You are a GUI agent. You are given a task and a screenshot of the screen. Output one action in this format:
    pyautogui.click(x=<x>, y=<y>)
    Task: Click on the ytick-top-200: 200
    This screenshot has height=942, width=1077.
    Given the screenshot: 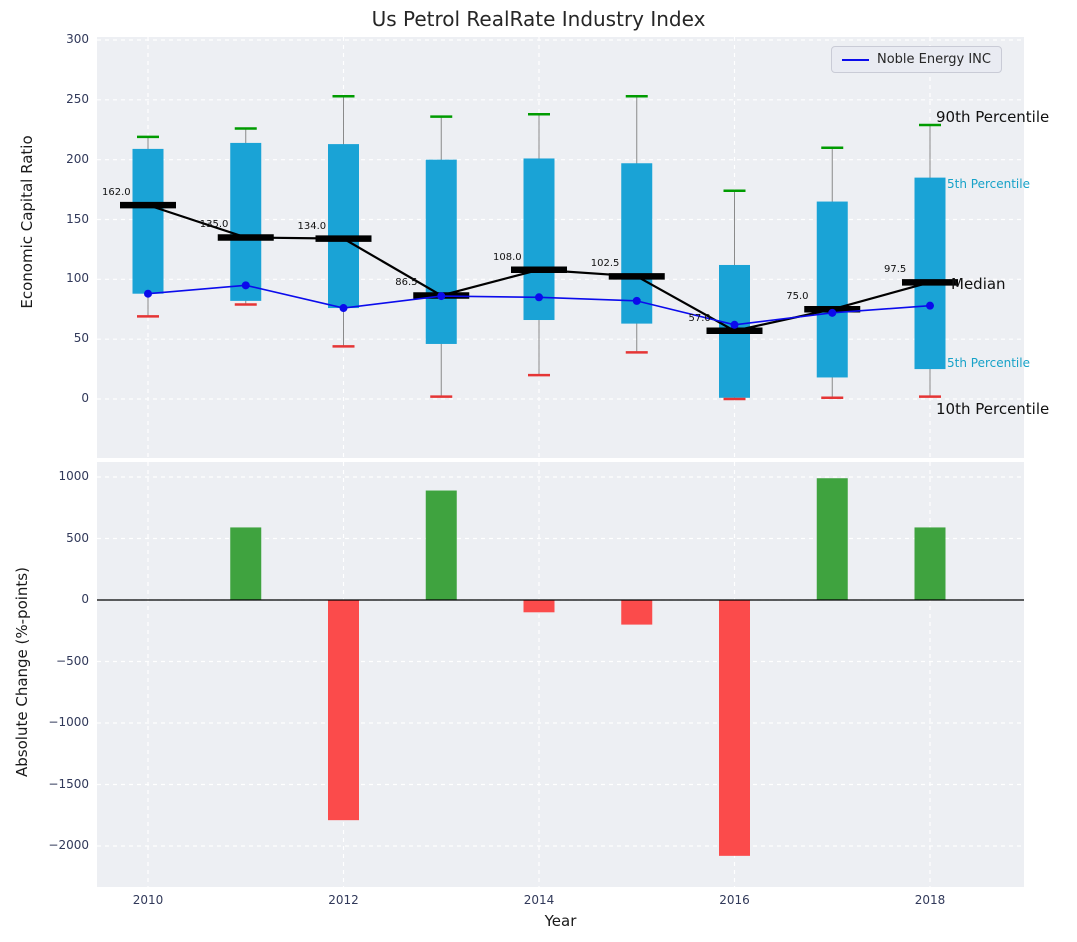 What is the action you would take?
    pyautogui.click(x=77, y=158)
    